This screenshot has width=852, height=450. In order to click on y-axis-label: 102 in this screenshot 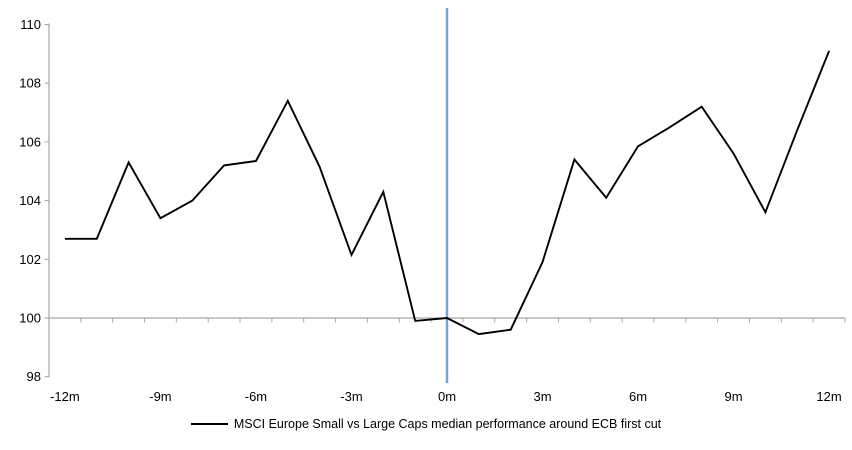, I will do `click(30, 259)`.